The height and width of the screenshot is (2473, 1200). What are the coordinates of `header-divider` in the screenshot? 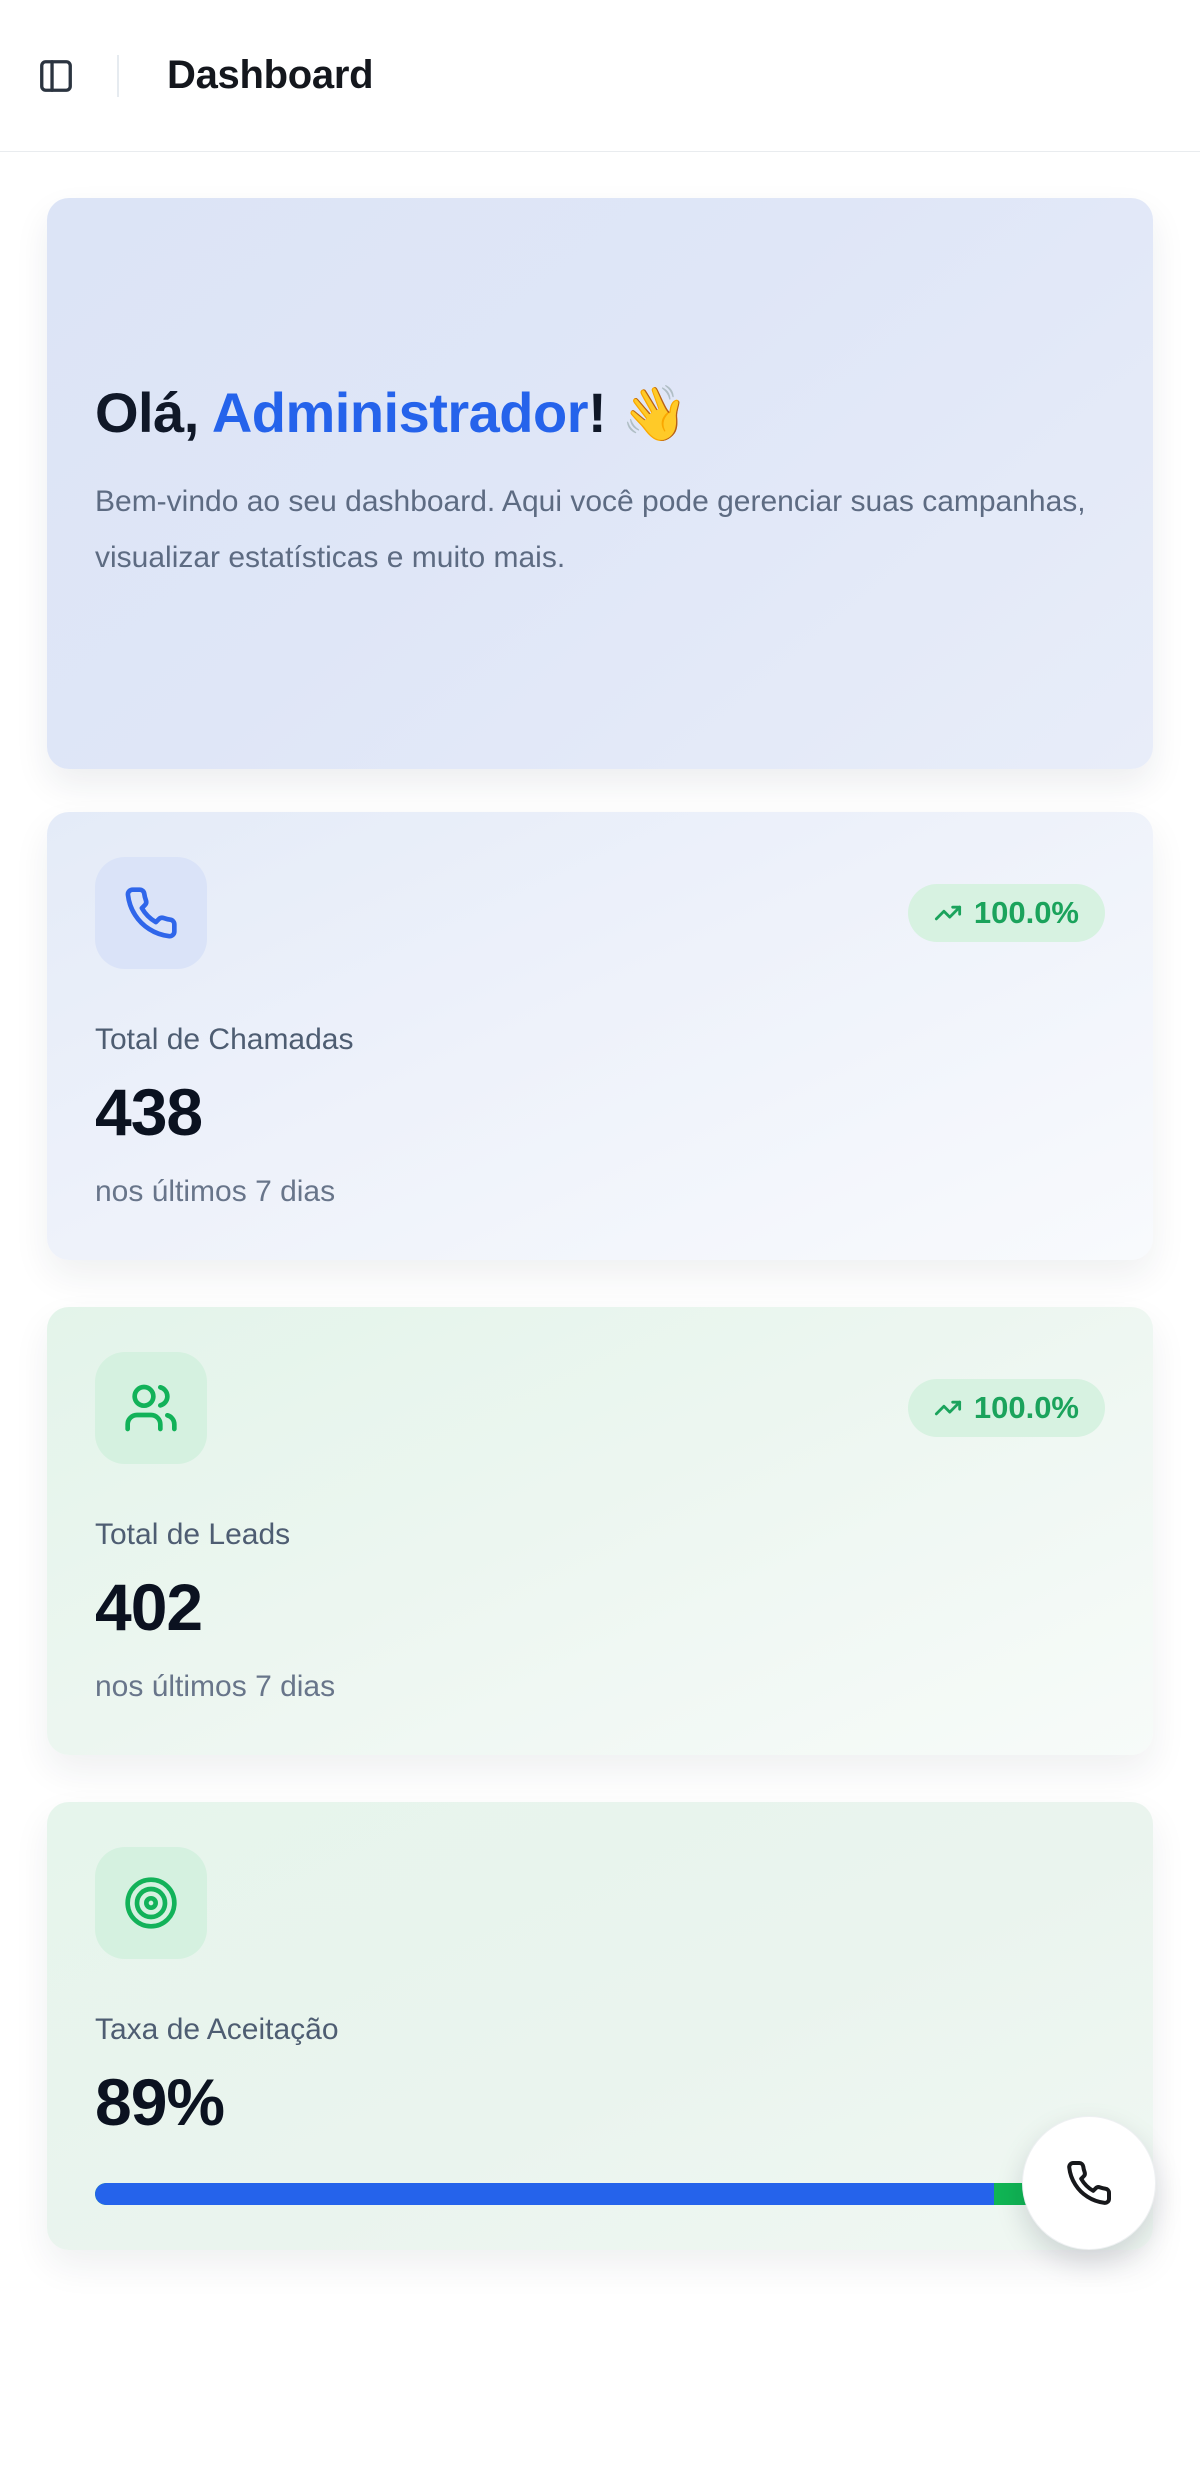 It's located at (118, 75).